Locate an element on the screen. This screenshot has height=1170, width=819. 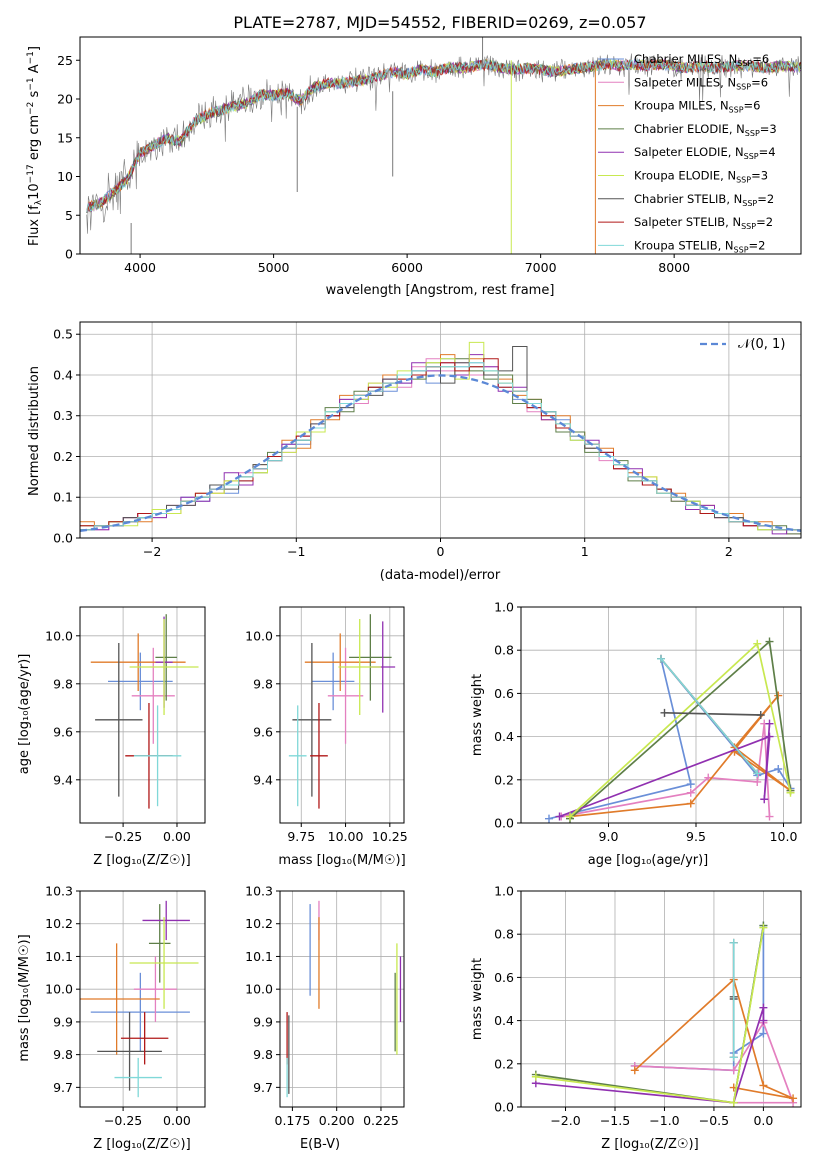
residual-xtick-label: 2 is located at coordinates (729, 551).